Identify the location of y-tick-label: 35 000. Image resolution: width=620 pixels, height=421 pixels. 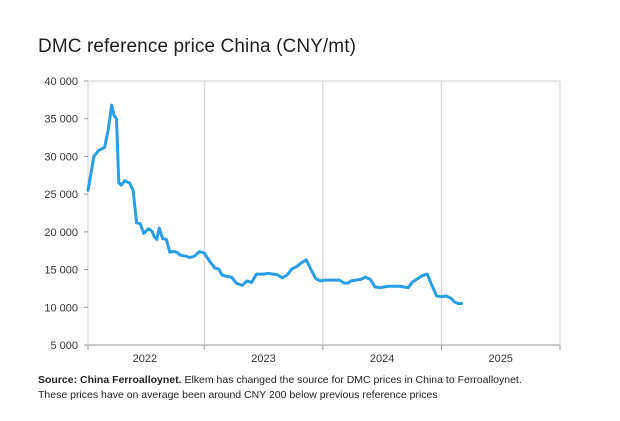
(61, 120).